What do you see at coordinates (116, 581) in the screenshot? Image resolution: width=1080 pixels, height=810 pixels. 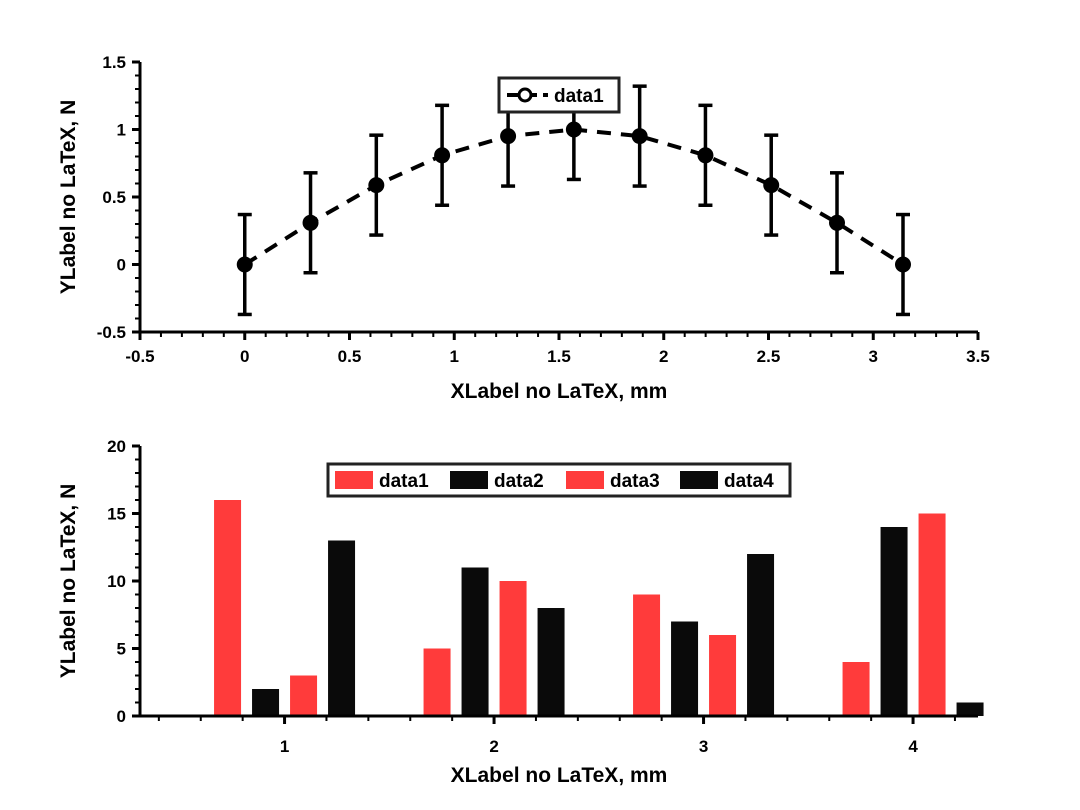 I see `y-tick-label: 10` at bounding box center [116, 581].